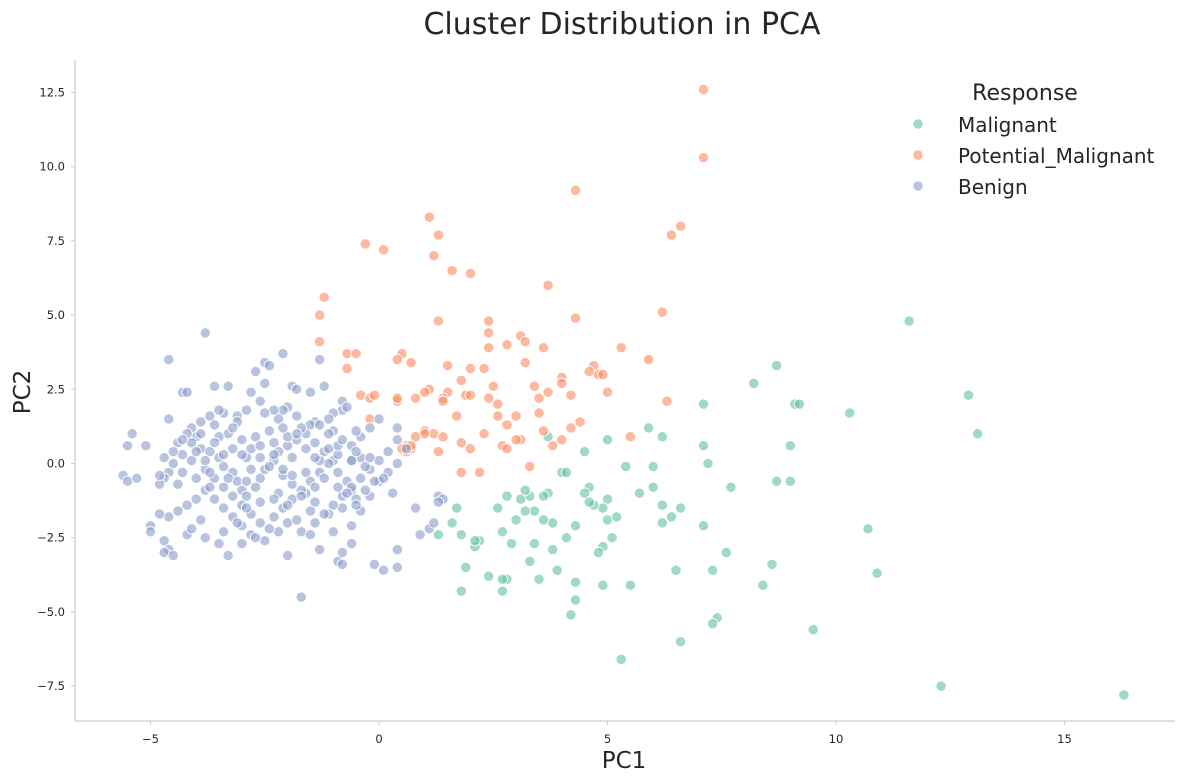  What do you see at coordinates (56, 389) in the screenshot?
I see `y-axis-ticks: −7.5 −5.0 −2.5 0.0 2.5 5.0 7.5 10.0 12.5` at bounding box center [56, 389].